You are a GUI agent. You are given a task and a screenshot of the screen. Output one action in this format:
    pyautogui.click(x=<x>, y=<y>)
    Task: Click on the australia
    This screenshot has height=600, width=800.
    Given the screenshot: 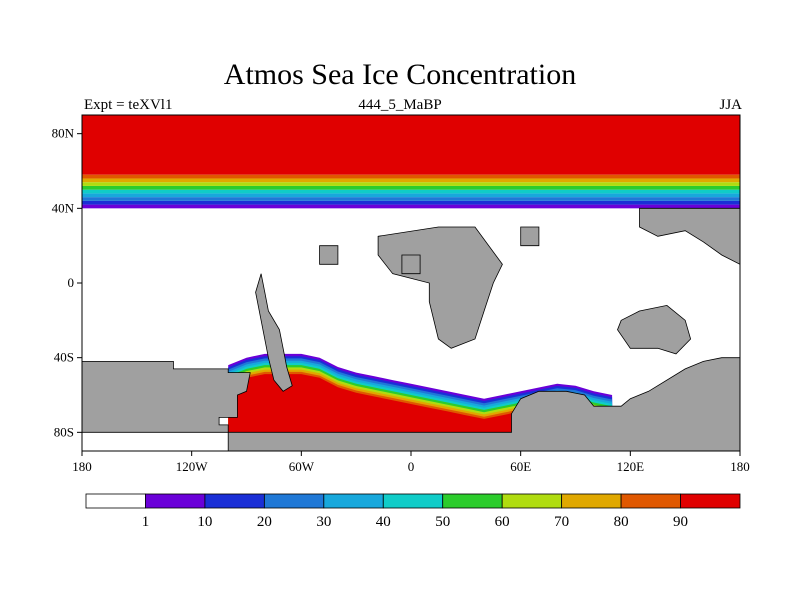 What is the action you would take?
    pyautogui.click(x=654, y=329)
    